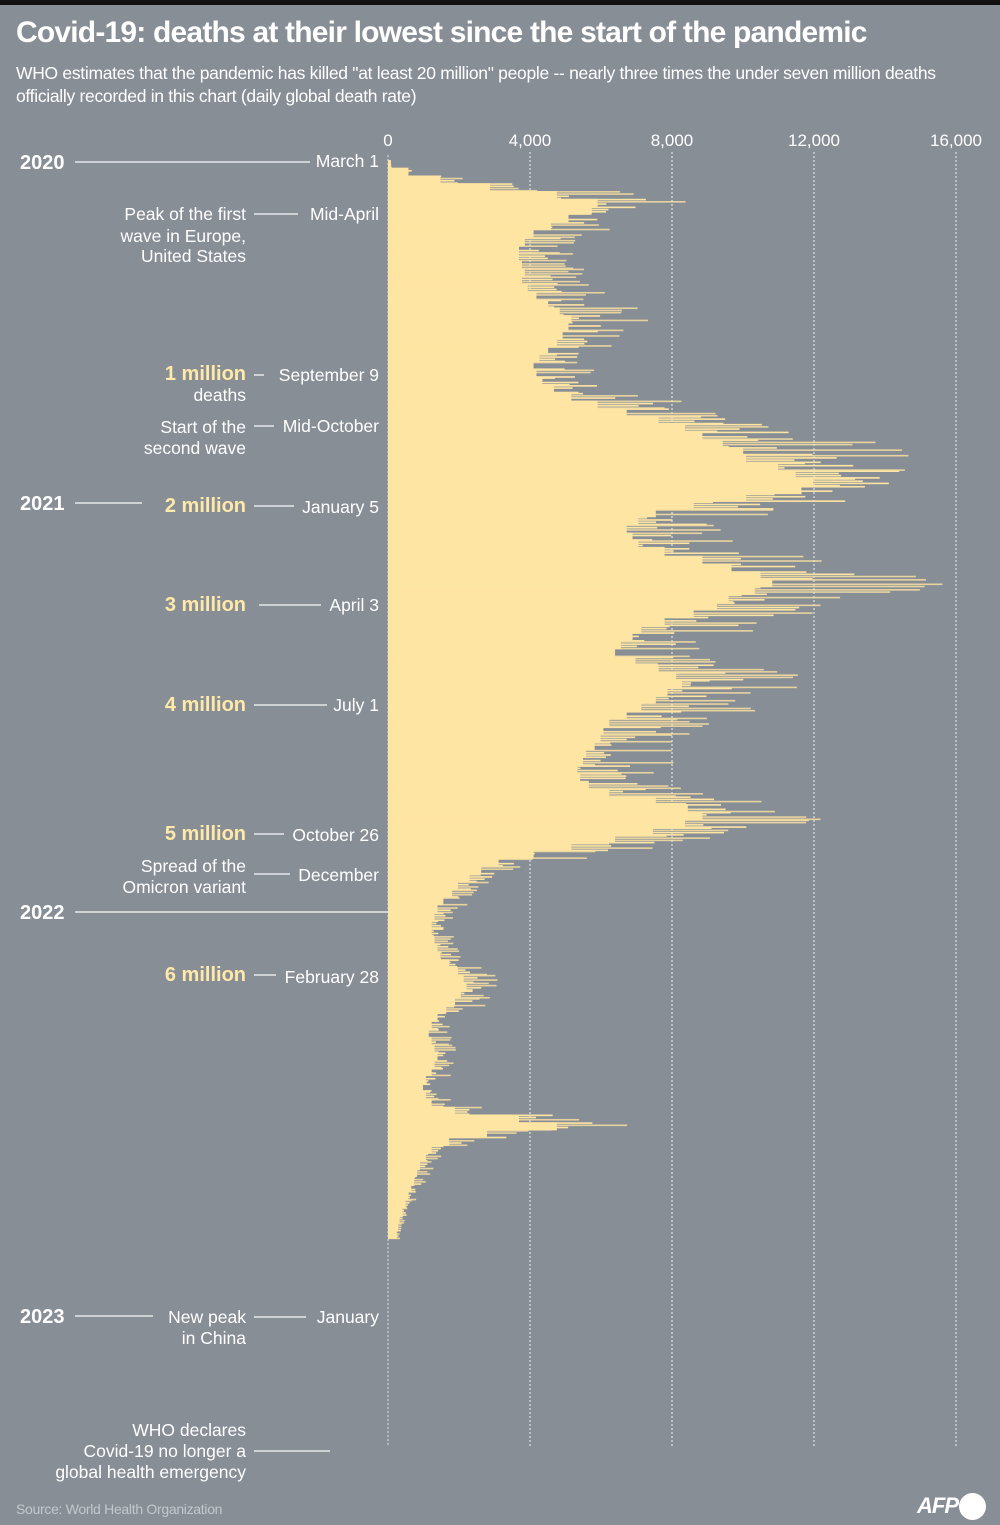  I want to click on milestone-4-million: 4 million, so click(205, 705).